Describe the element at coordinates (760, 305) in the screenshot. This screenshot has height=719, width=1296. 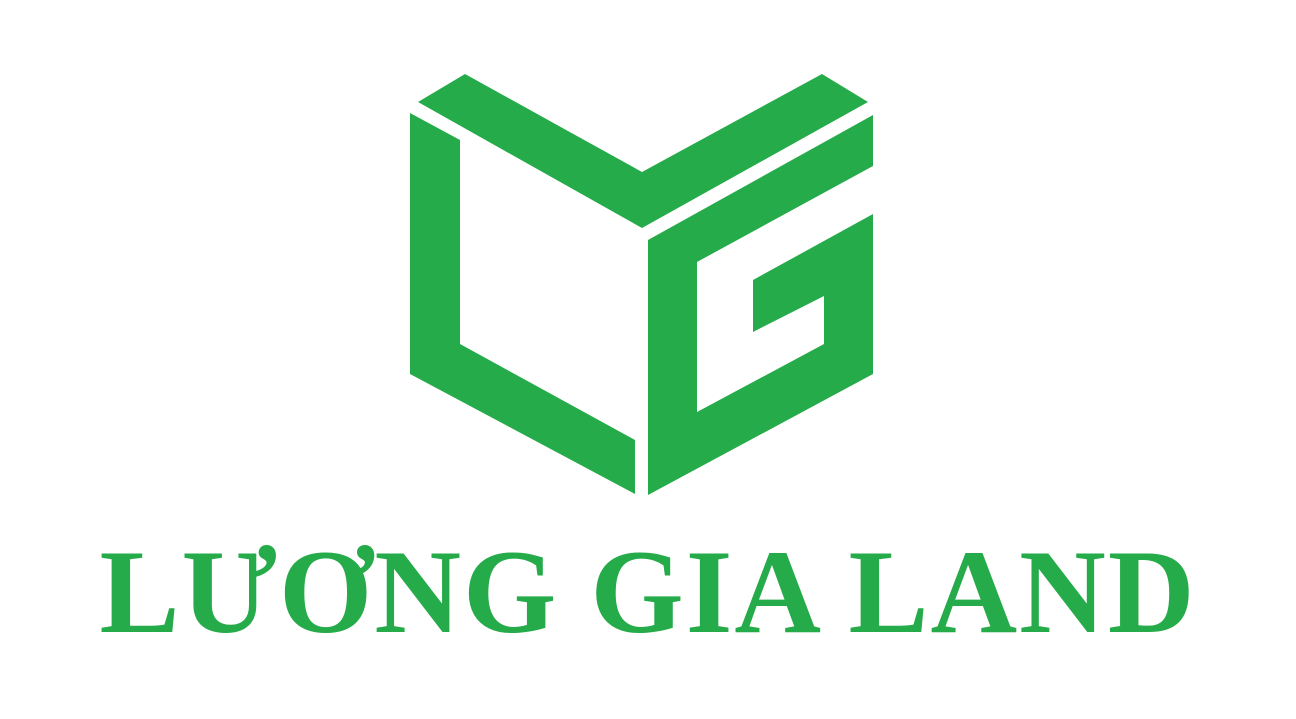
I see `letter-g-shape` at that location.